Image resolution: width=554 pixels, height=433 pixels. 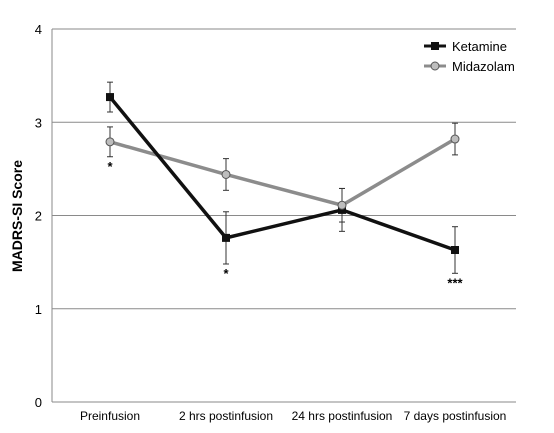 I want to click on y-tick-label: 1, so click(x=38, y=309).